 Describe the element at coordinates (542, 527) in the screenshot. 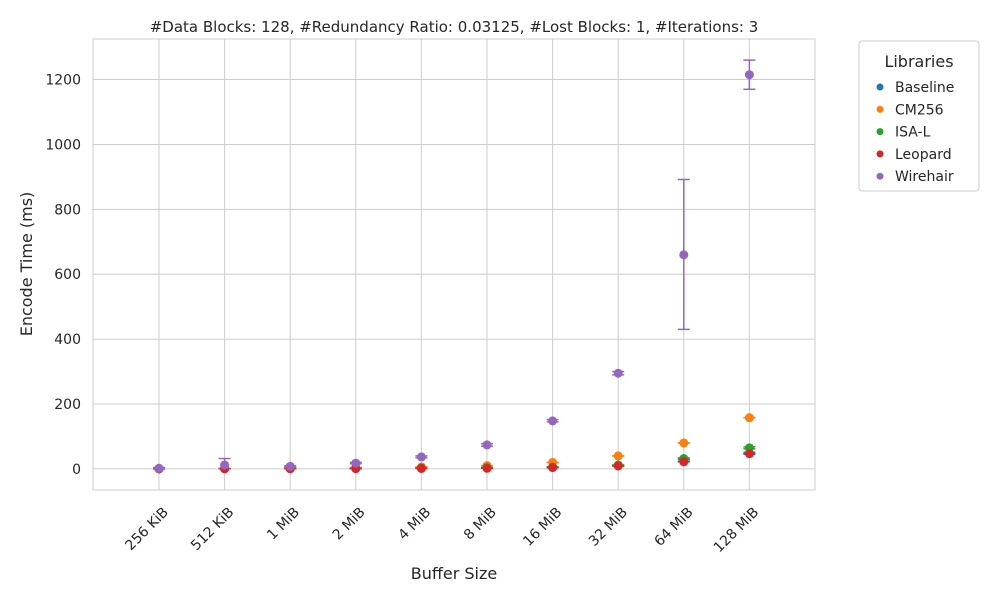

I see `x-tick-label: 16 MiB` at that location.